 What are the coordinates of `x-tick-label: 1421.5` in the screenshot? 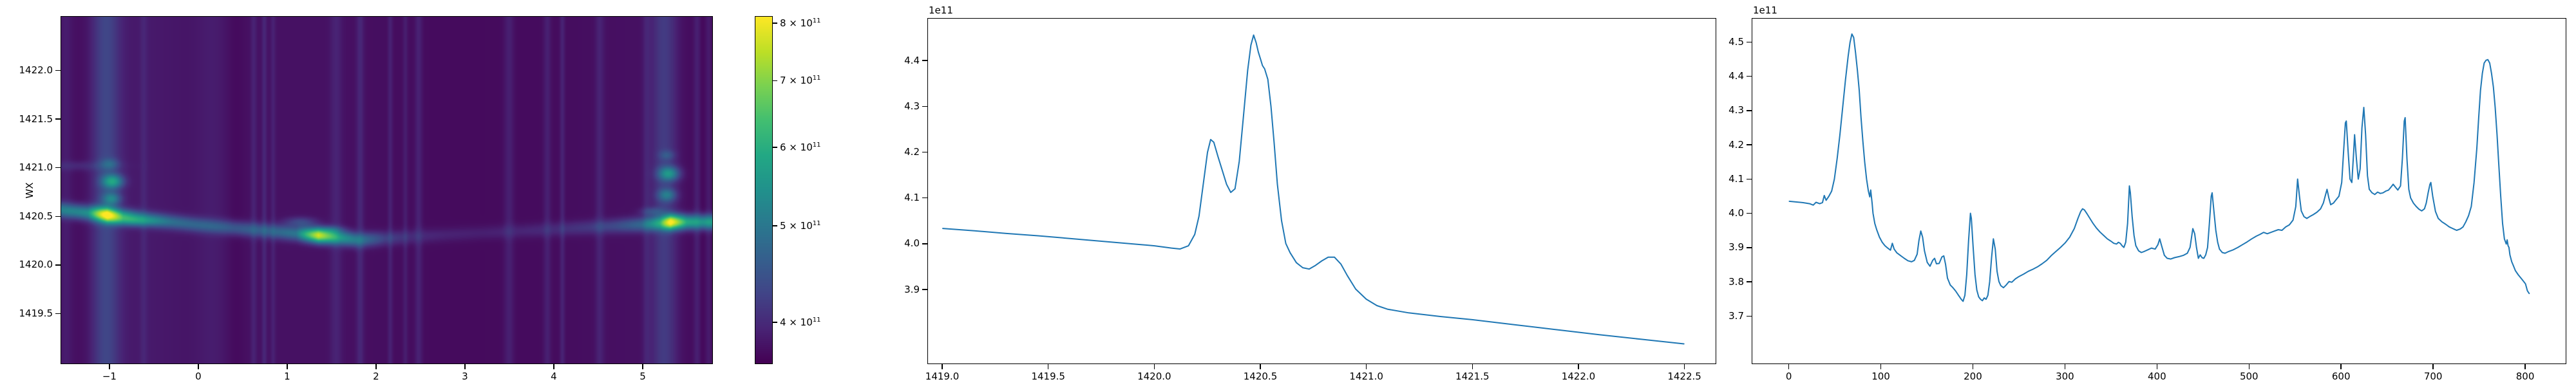 It's located at (1473, 376).